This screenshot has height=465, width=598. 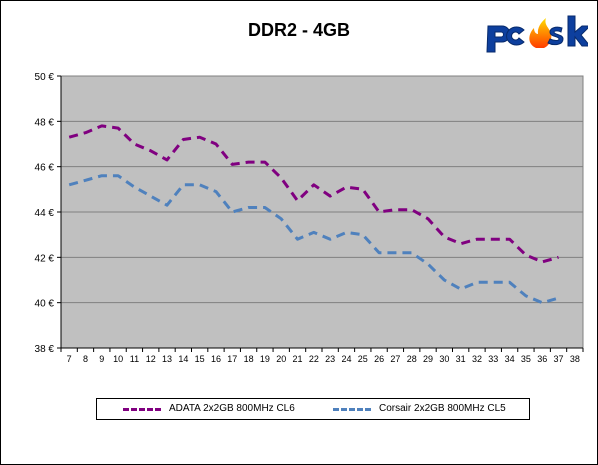 What do you see at coordinates (352, 409) in the screenshot?
I see `legend-swatch-corsair` at bounding box center [352, 409].